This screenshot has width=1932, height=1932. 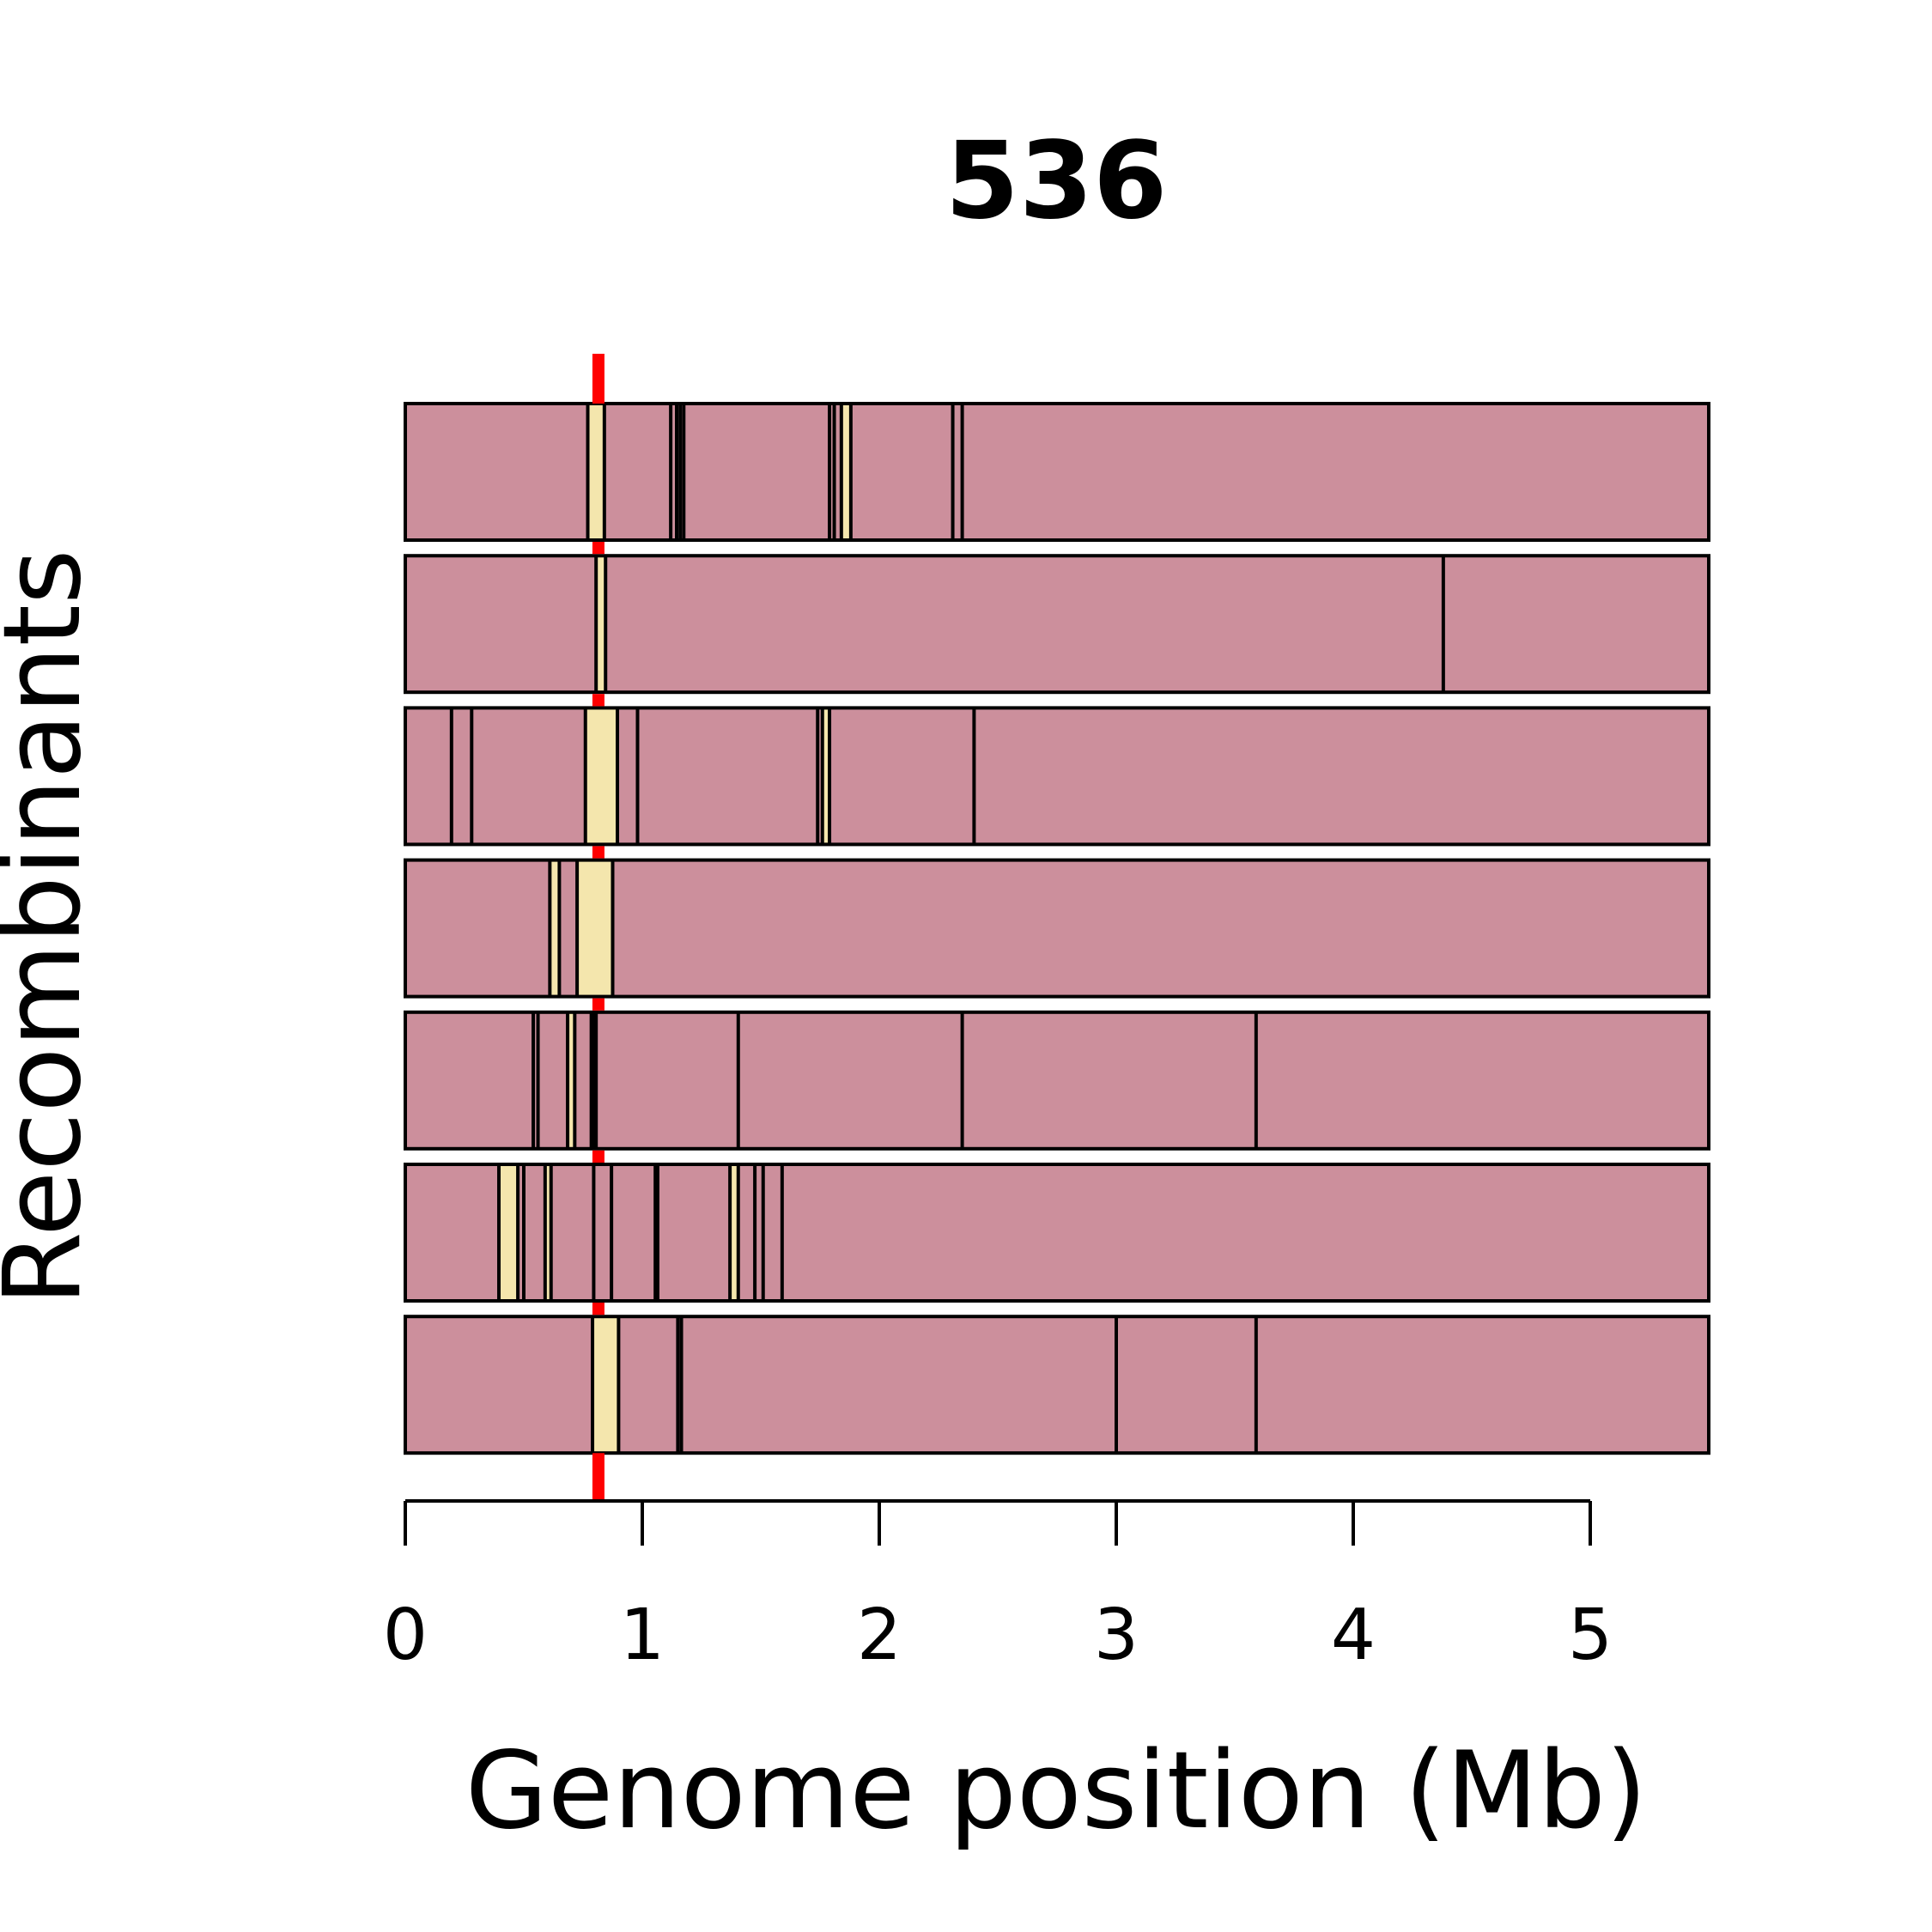 What do you see at coordinates (642, 1635) in the screenshot?
I see `x-tick-label: 1` at bounding box center [642, 1635].